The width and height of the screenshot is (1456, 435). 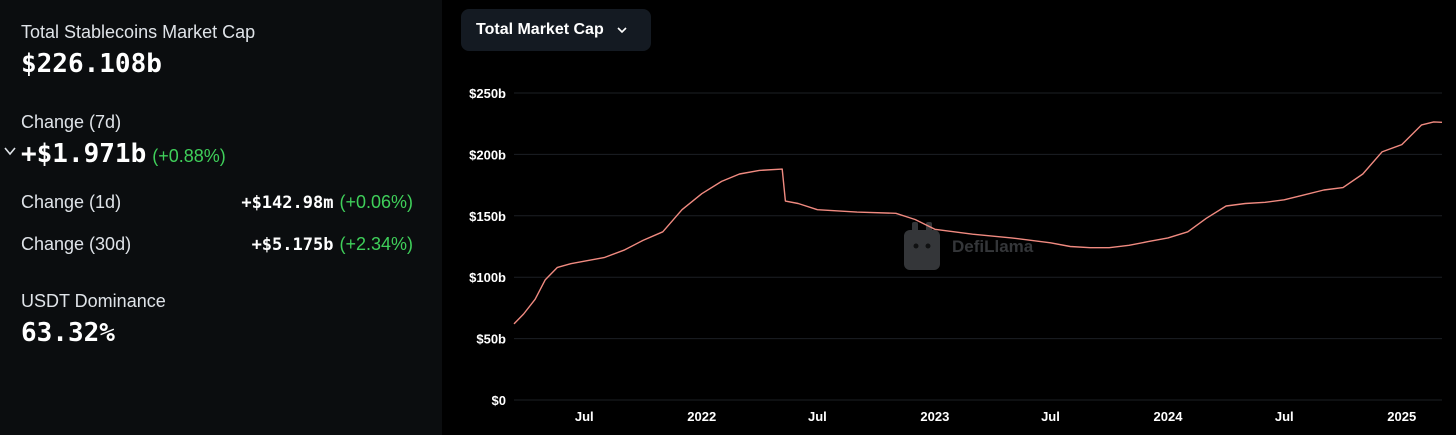 What do you see at coordinates (376, 244) in the screenshot?
I see `change30d-pct: (+2.34%)` at bounding box center [376, 244].